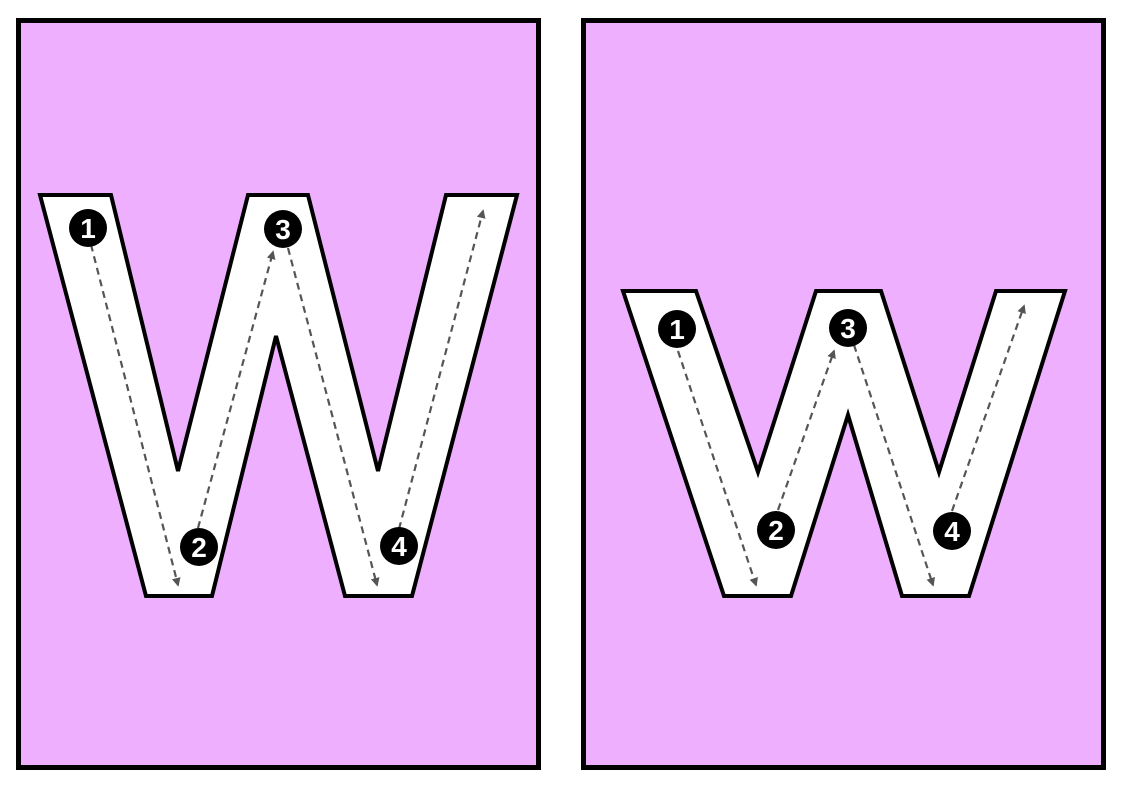  I want to click on stroke-2-guide, so click(806, 430).